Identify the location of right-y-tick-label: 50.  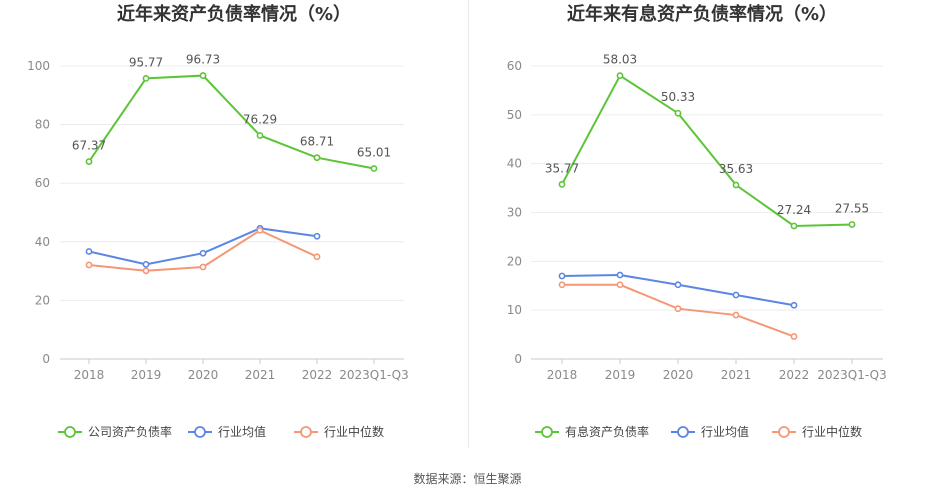
(514, 115).